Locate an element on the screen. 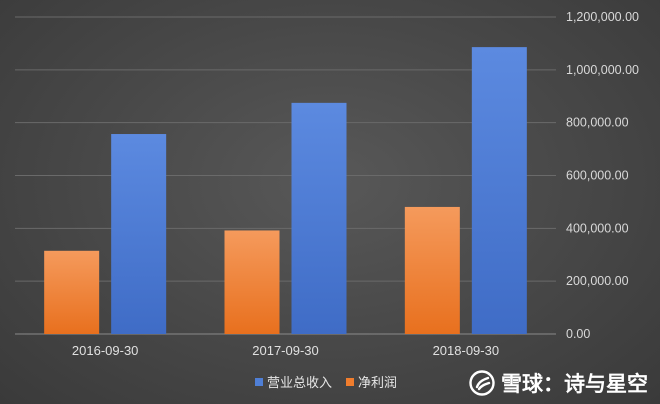 This screenshot has width=660, height=404. y-tick-label: 0.00 is located at coordinates (578, 334).